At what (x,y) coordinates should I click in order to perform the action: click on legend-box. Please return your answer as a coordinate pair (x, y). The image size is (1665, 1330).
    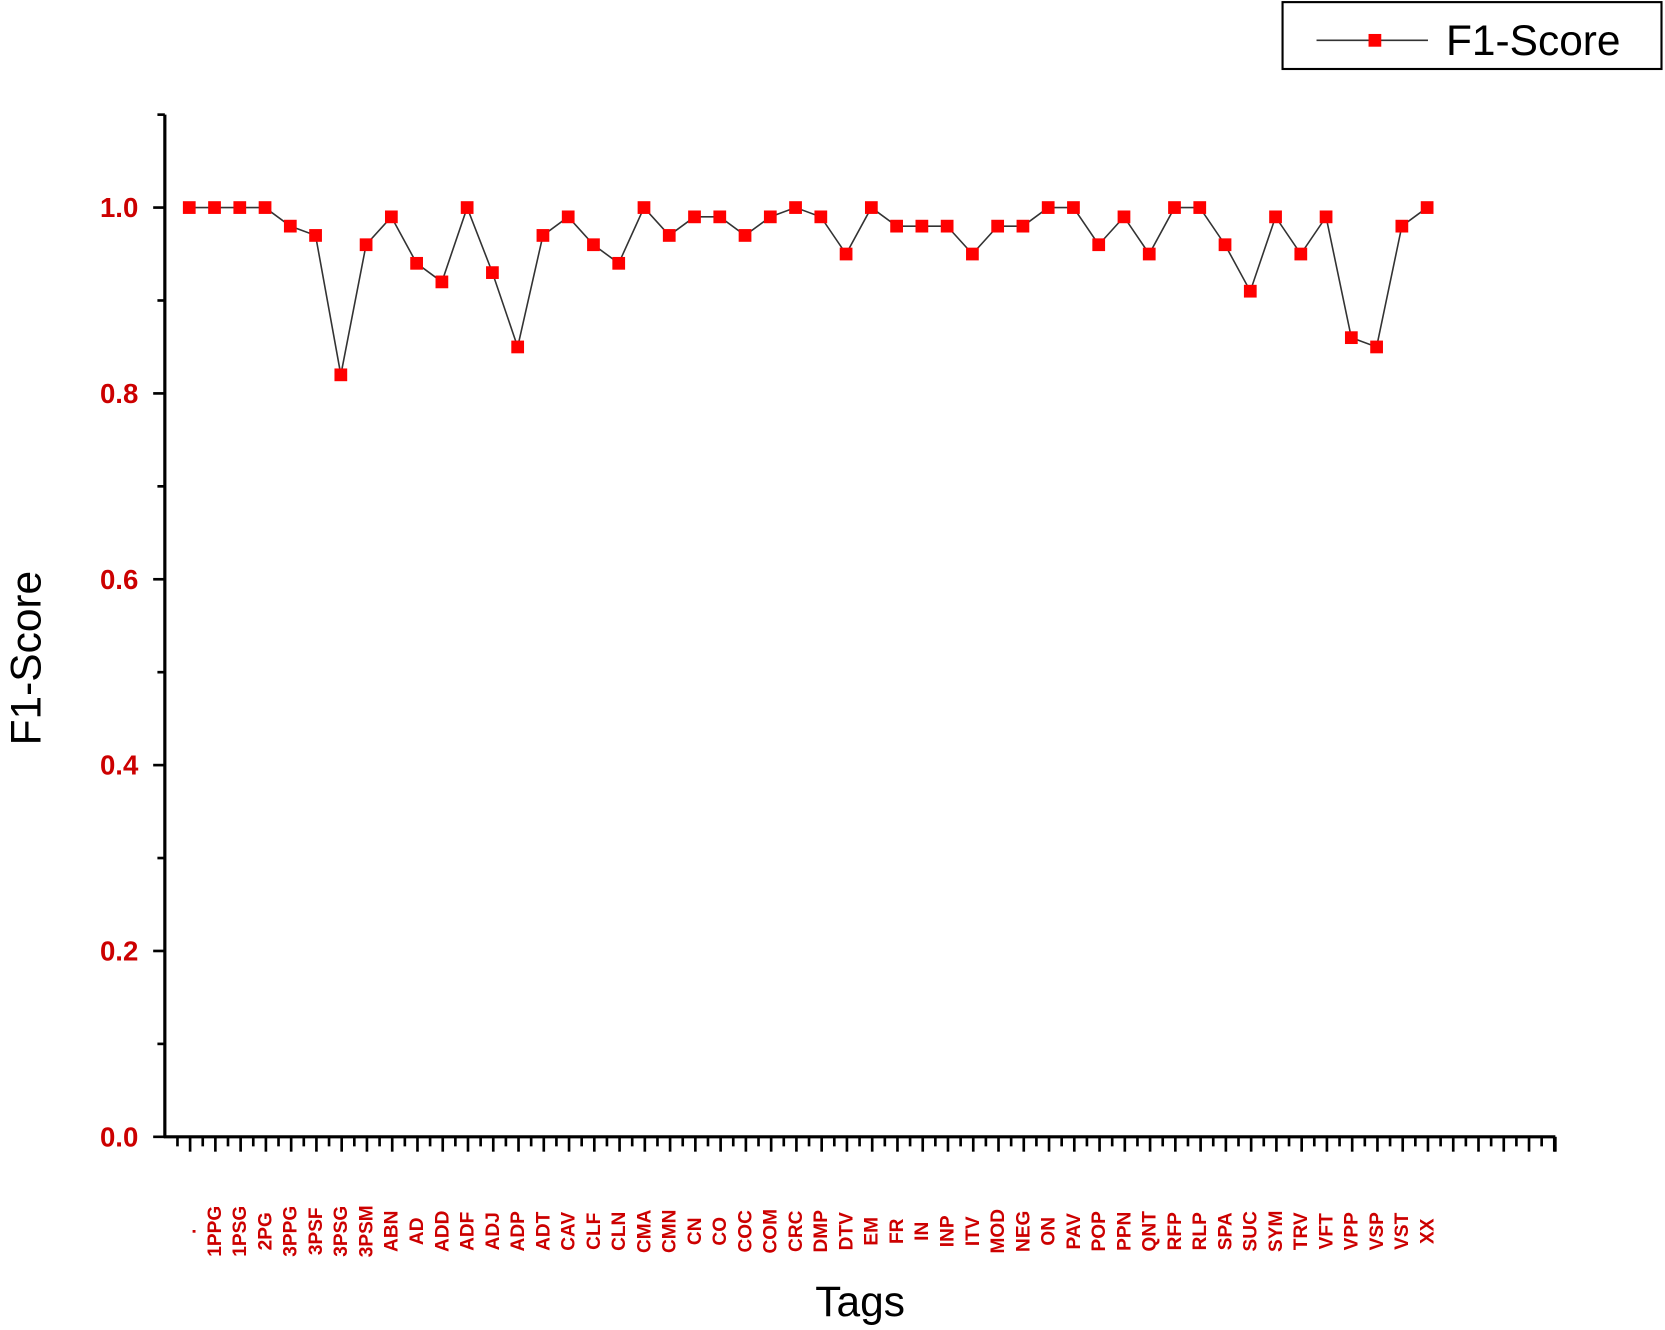
    Looking at the image, I should click on (1472, 36).